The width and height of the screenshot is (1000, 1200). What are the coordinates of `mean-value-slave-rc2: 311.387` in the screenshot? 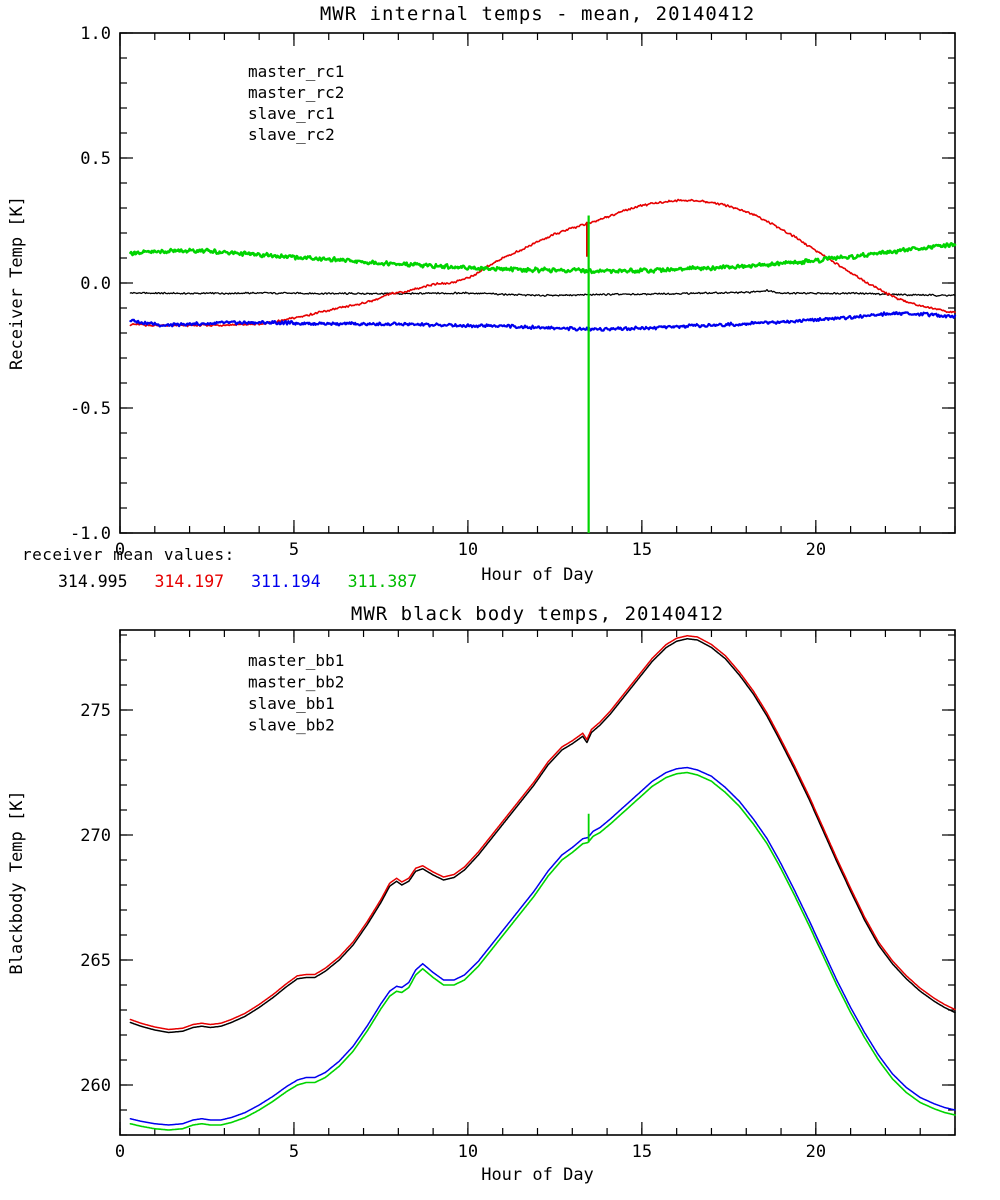 It's located at (382, 581).